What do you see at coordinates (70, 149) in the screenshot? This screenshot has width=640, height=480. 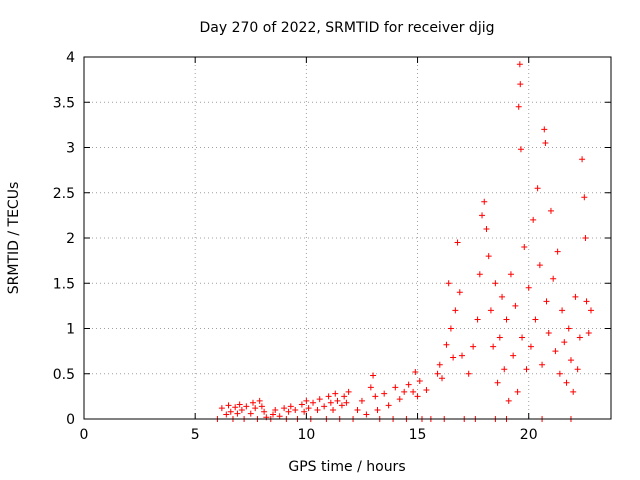 I see `y-tick-label: 3` at bounding box center [70, 149].